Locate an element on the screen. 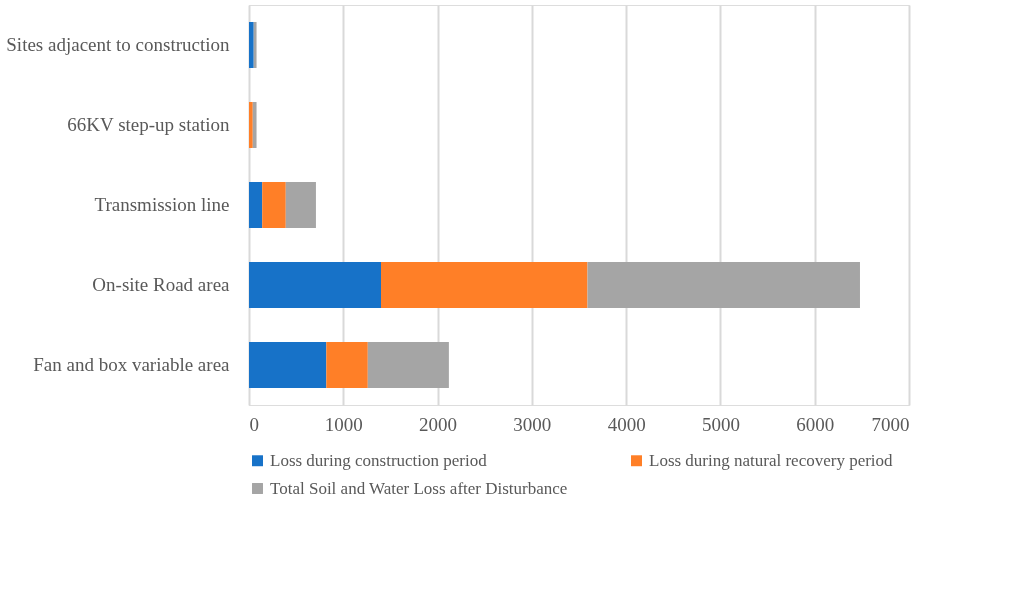 The height and width of the screenshot is (589, 1032). y-tick-label: Sites adjacent to construction is located at coordinates (118, 44).